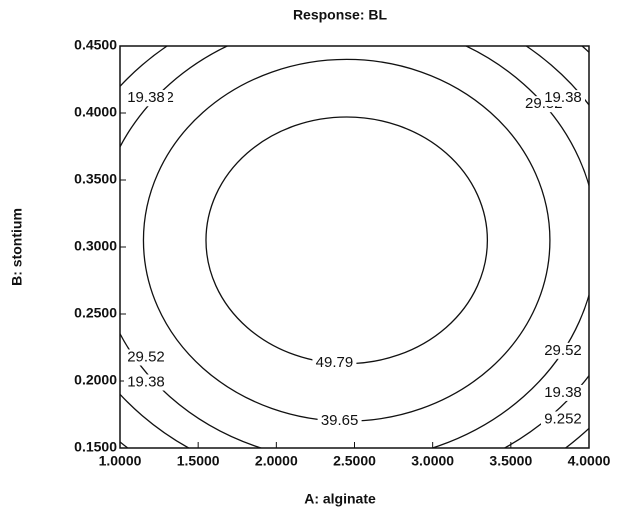 Image resolution: width=629 pixels, height=522 pixels. I want to click on x-tick-label: 1.5000, so click(198, 461).